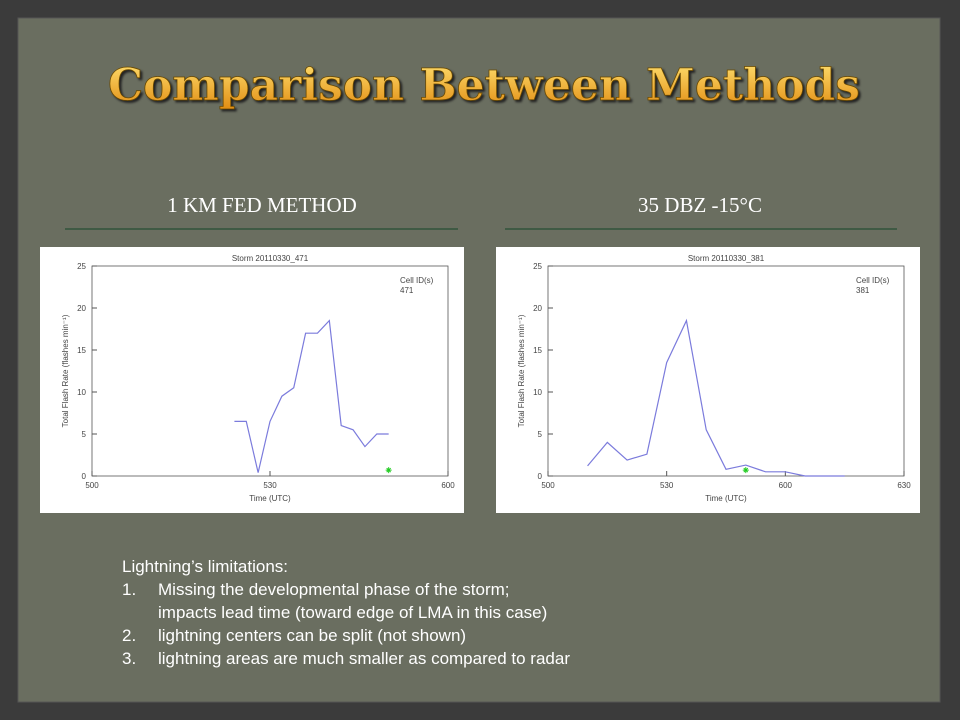 Image resolution: width=960 pixels, height=720 pixels. What do you see at coordinates (129, 635) in the screenshot?
I see `list-number: 2.` at bounding box center [129, 635].